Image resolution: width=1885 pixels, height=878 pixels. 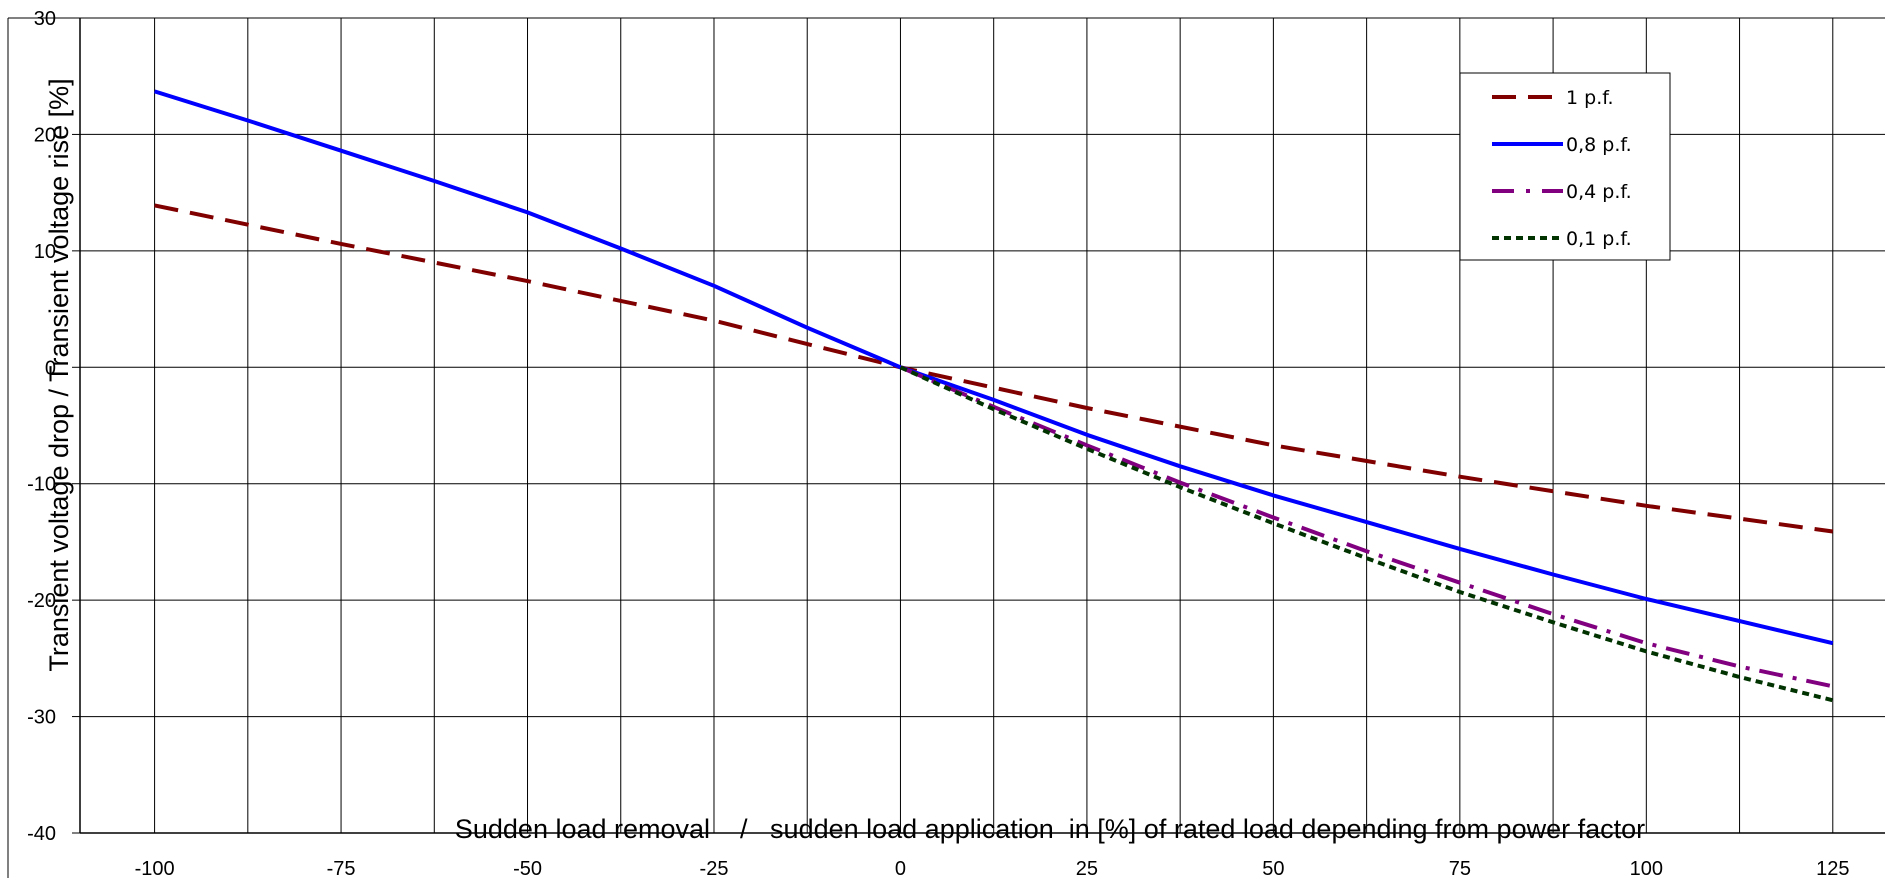 I want to click on x-tick-label: 100, so click(x=1646, y=868).